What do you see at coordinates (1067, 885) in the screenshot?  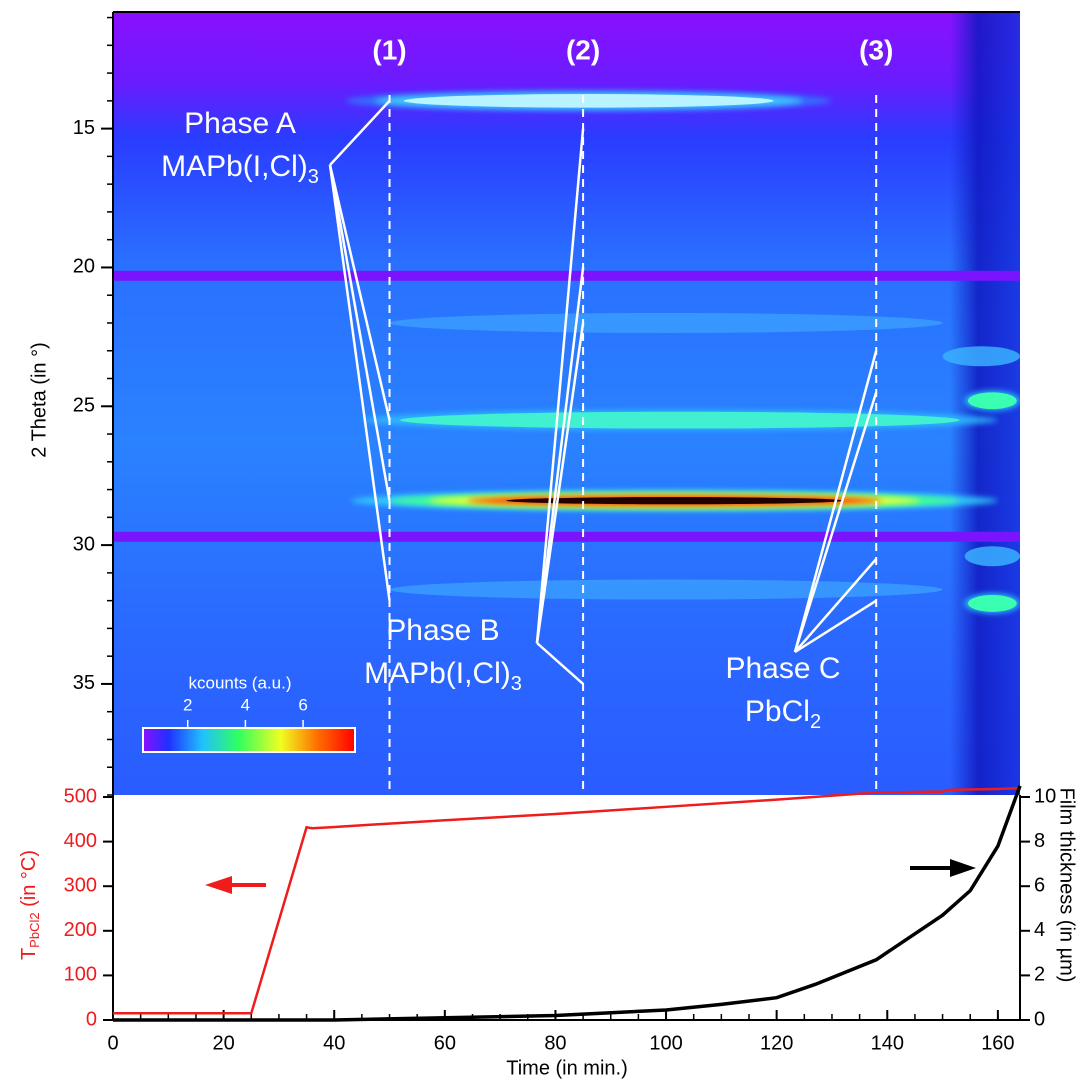 I see `y2-axis-title: Film thickness (in µm)` at bounding box center [1067, 885].